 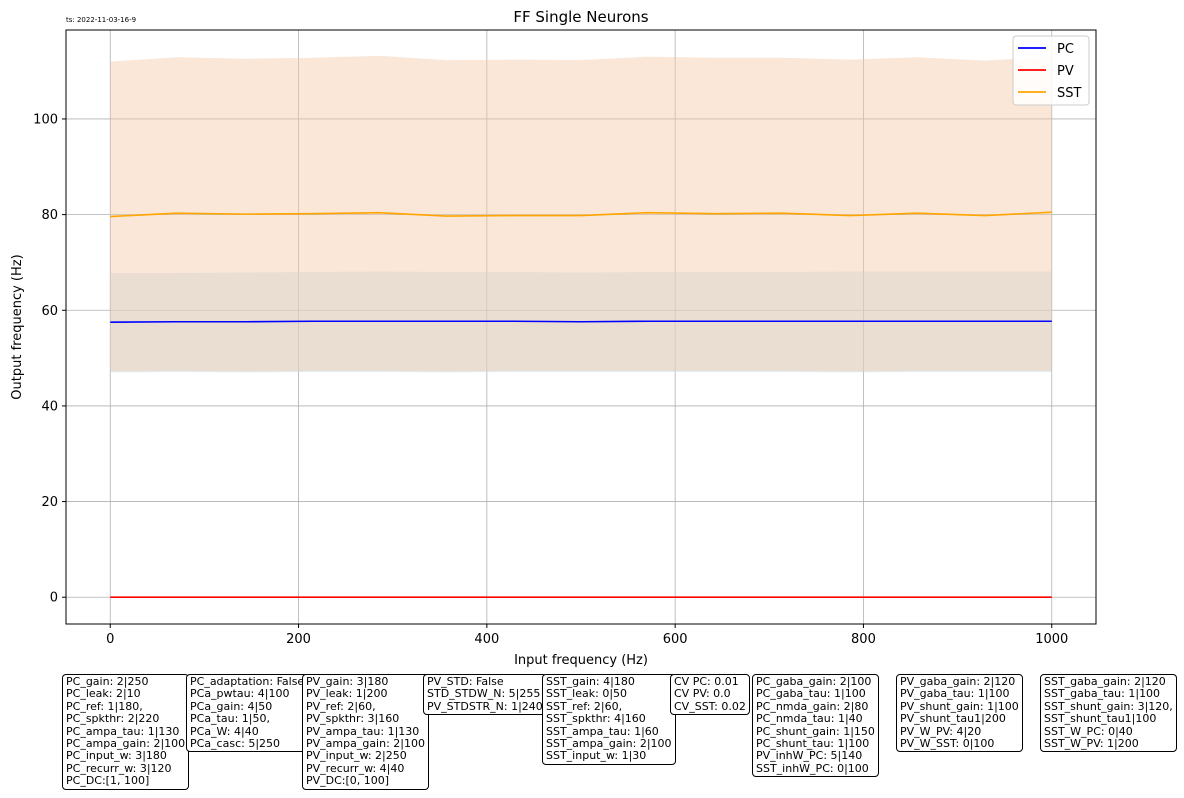 I want to click on param-line: PV_ref: 2|60,, so click(x=341, y=706).